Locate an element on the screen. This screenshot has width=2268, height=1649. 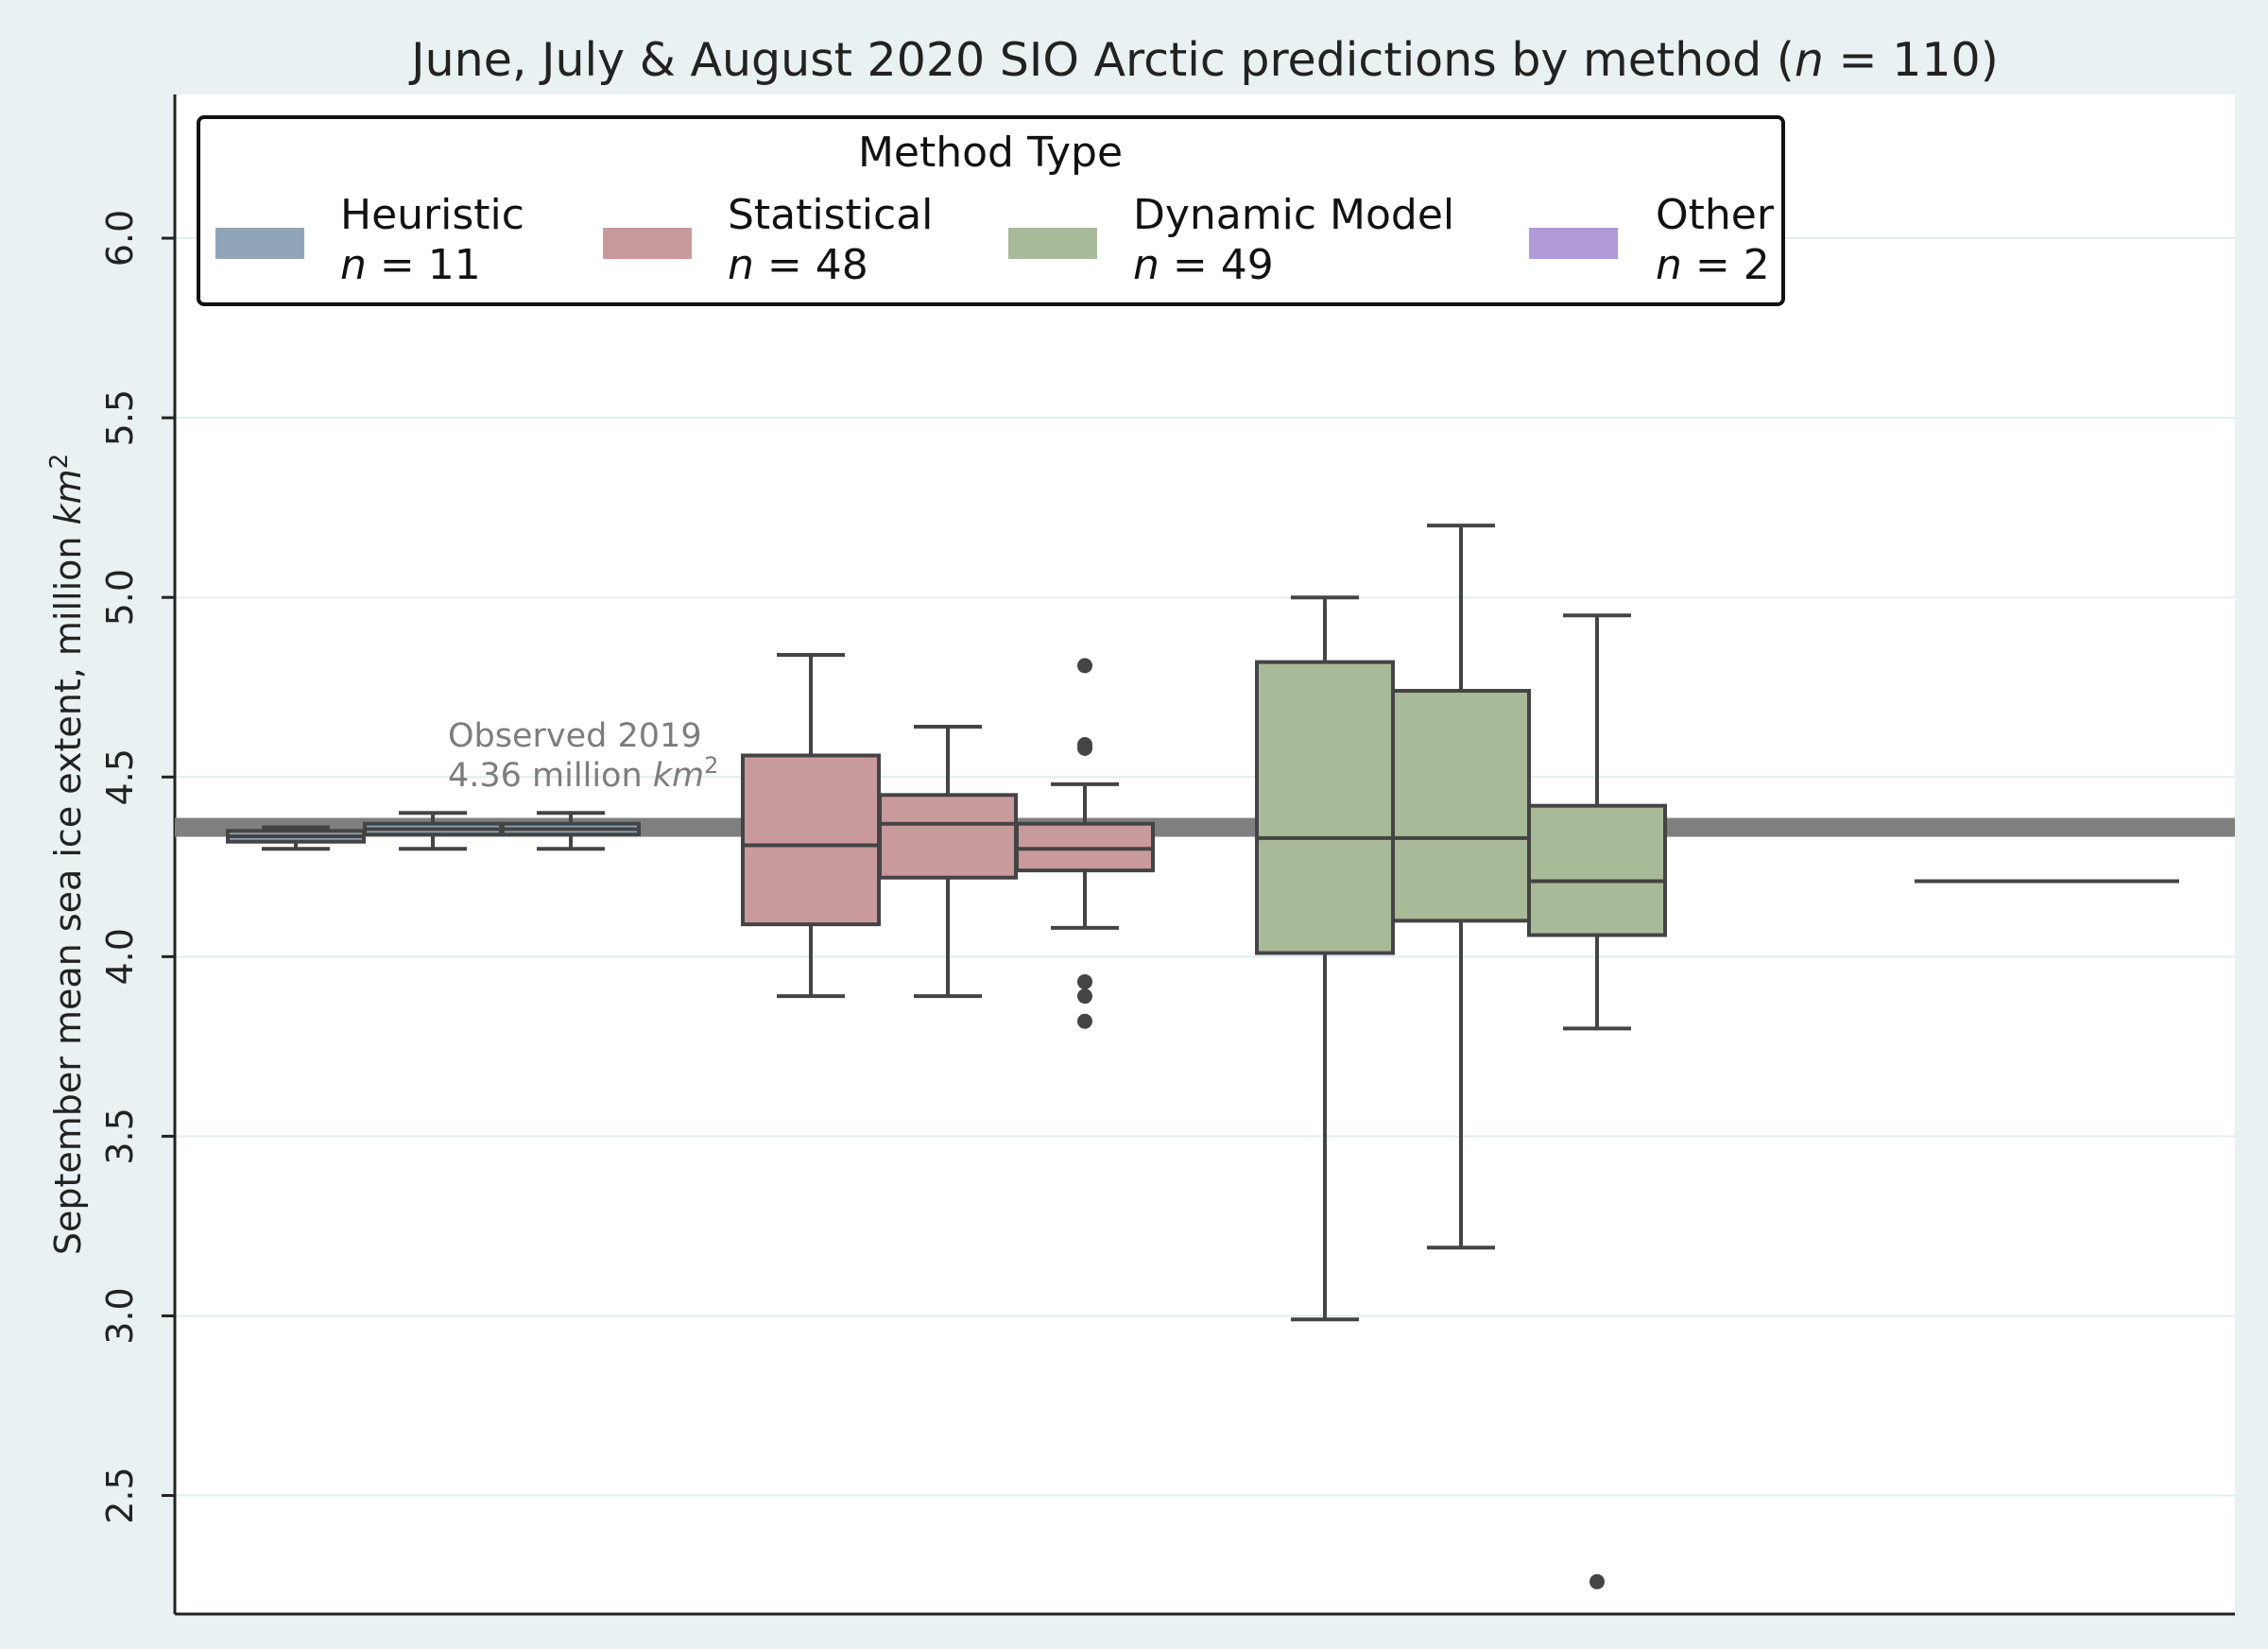
legend-n-dynamic-model: n = 49 is located at coordinates (1203, 265).